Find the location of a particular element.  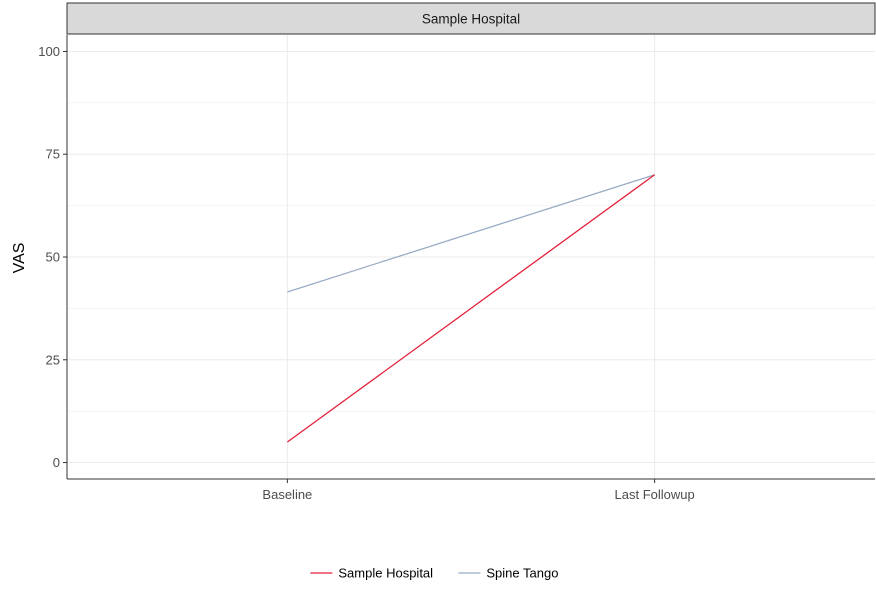

y-tick-label: 75 is located at coordinates (53, 154).